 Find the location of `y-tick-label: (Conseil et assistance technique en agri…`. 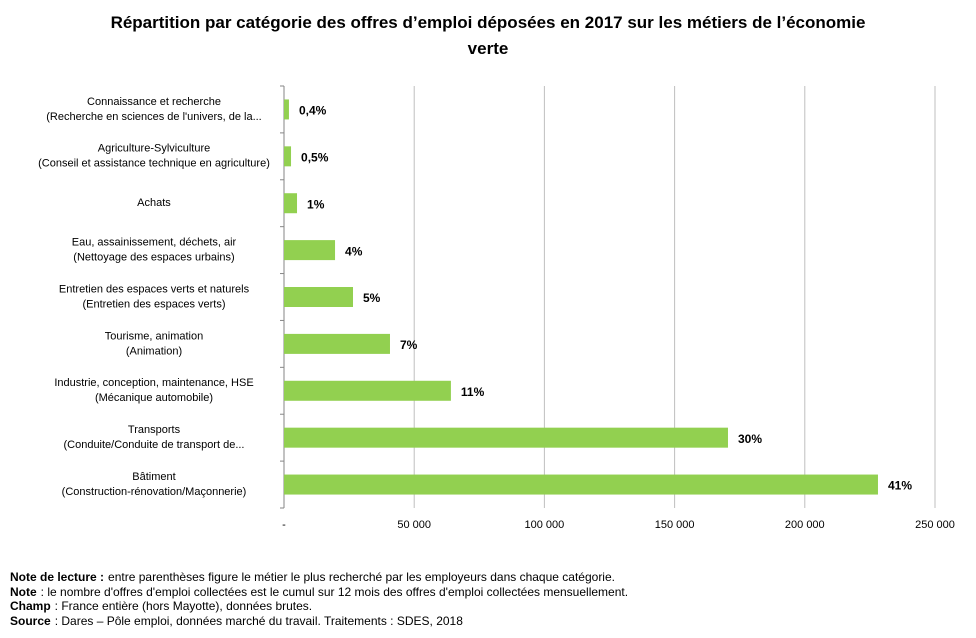

y-tick-label: (Conseil et assistance technique en agri… is located at coordinates (154, 164).